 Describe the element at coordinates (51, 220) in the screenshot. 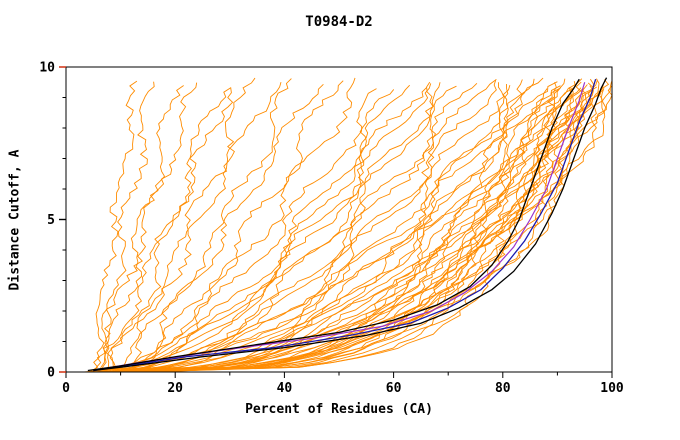

I see `y-tick-label: 5` at that location.